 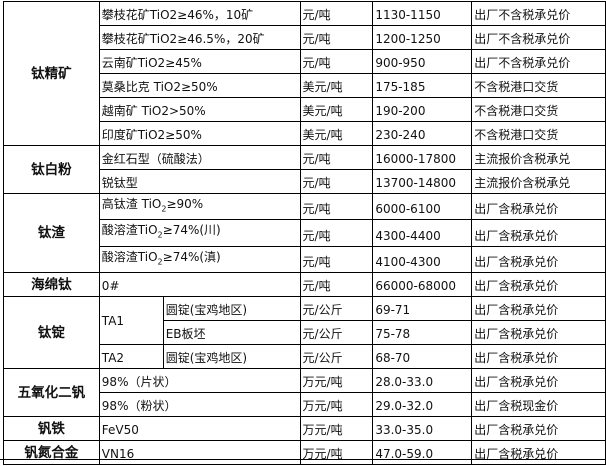 I want to click on price-cell: 75-78, so click(x=422, y=333).